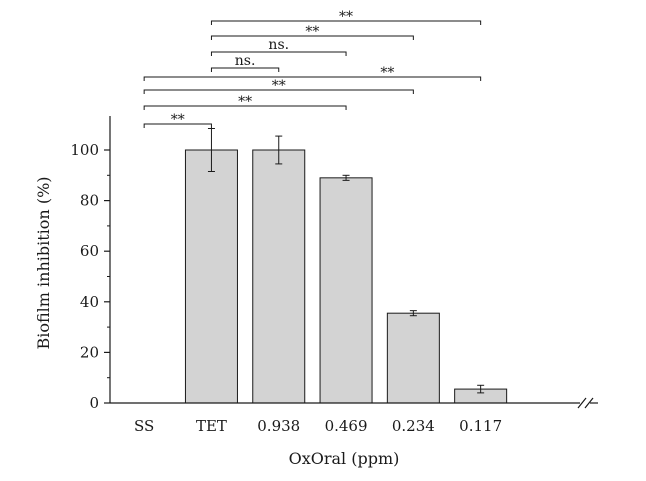  Describe the element at coordinates (278, 426) in the screenshot. I see `x-tick-label: 0.938` at that location.